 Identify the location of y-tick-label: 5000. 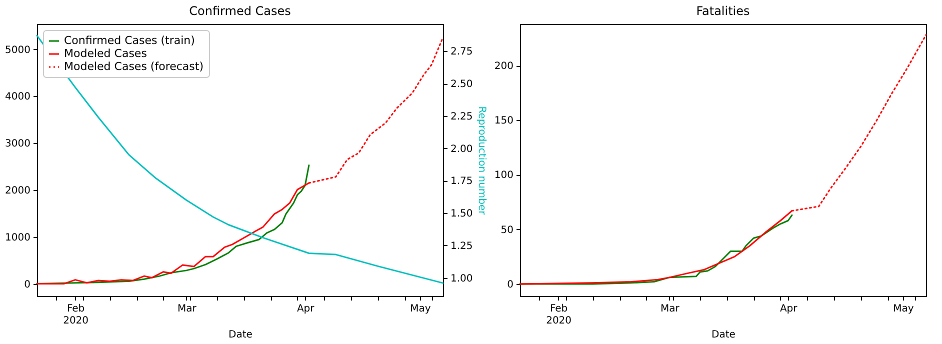
(17, 50).